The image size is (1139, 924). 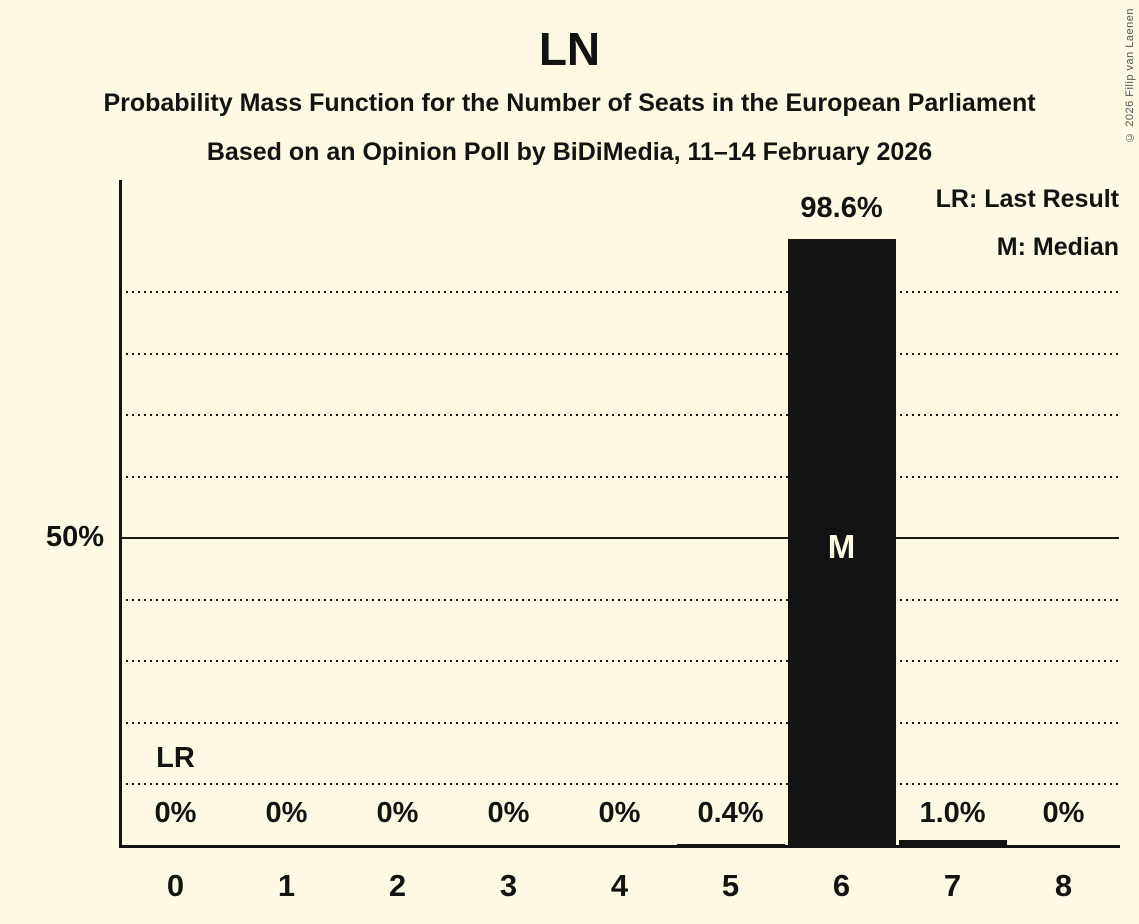 I want to click on x-axis-tick-2: 2, so click(x=397, y=885).